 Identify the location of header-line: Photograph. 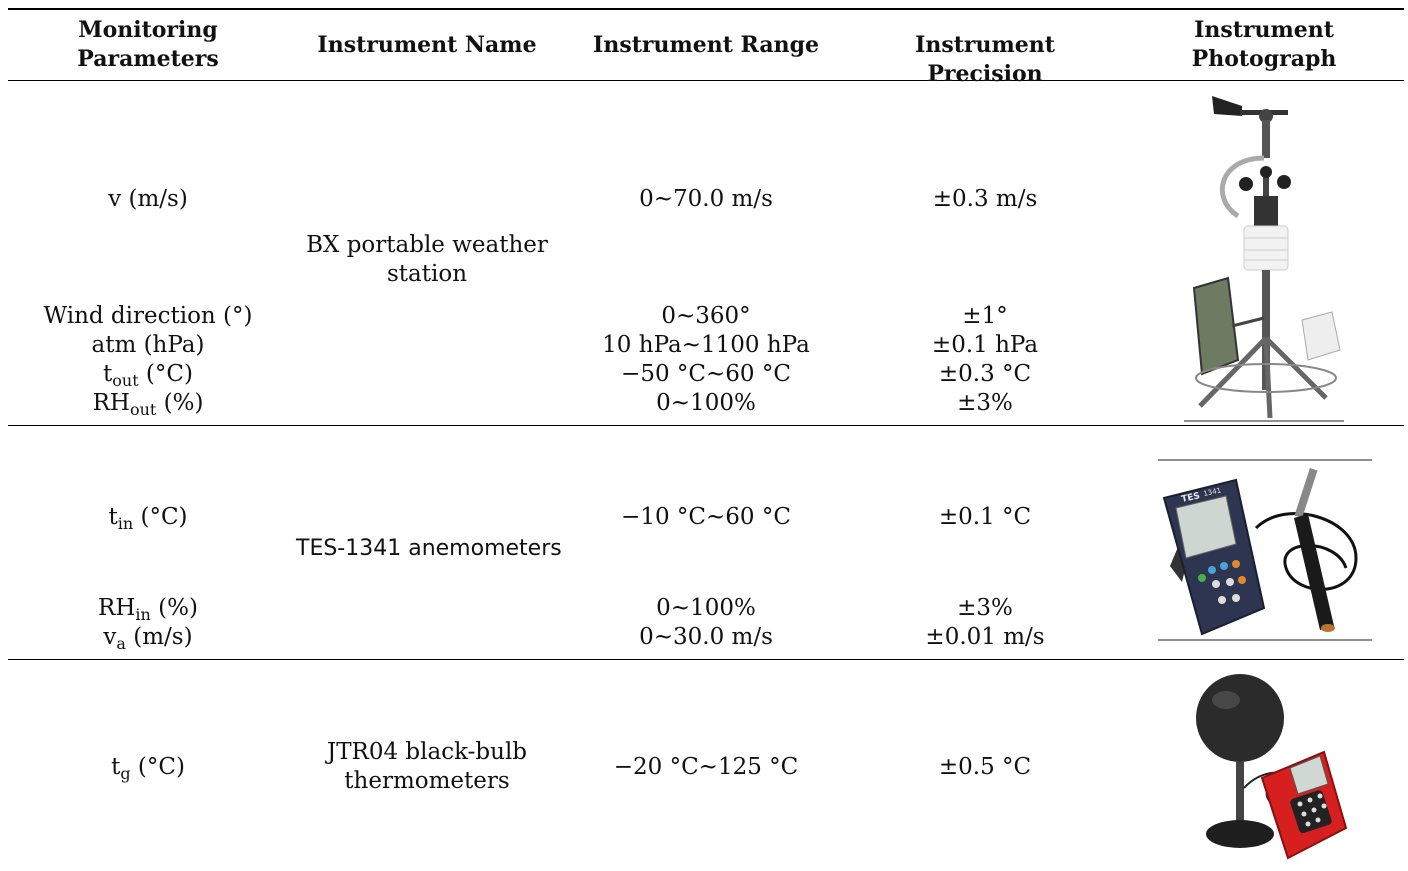
(1264, 59).